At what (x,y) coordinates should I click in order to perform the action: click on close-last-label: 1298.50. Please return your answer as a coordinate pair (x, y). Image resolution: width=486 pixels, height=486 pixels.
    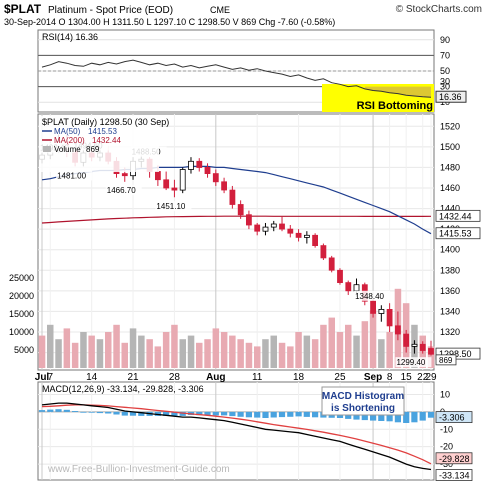
    Looking at the image, I should click on (455, 354).